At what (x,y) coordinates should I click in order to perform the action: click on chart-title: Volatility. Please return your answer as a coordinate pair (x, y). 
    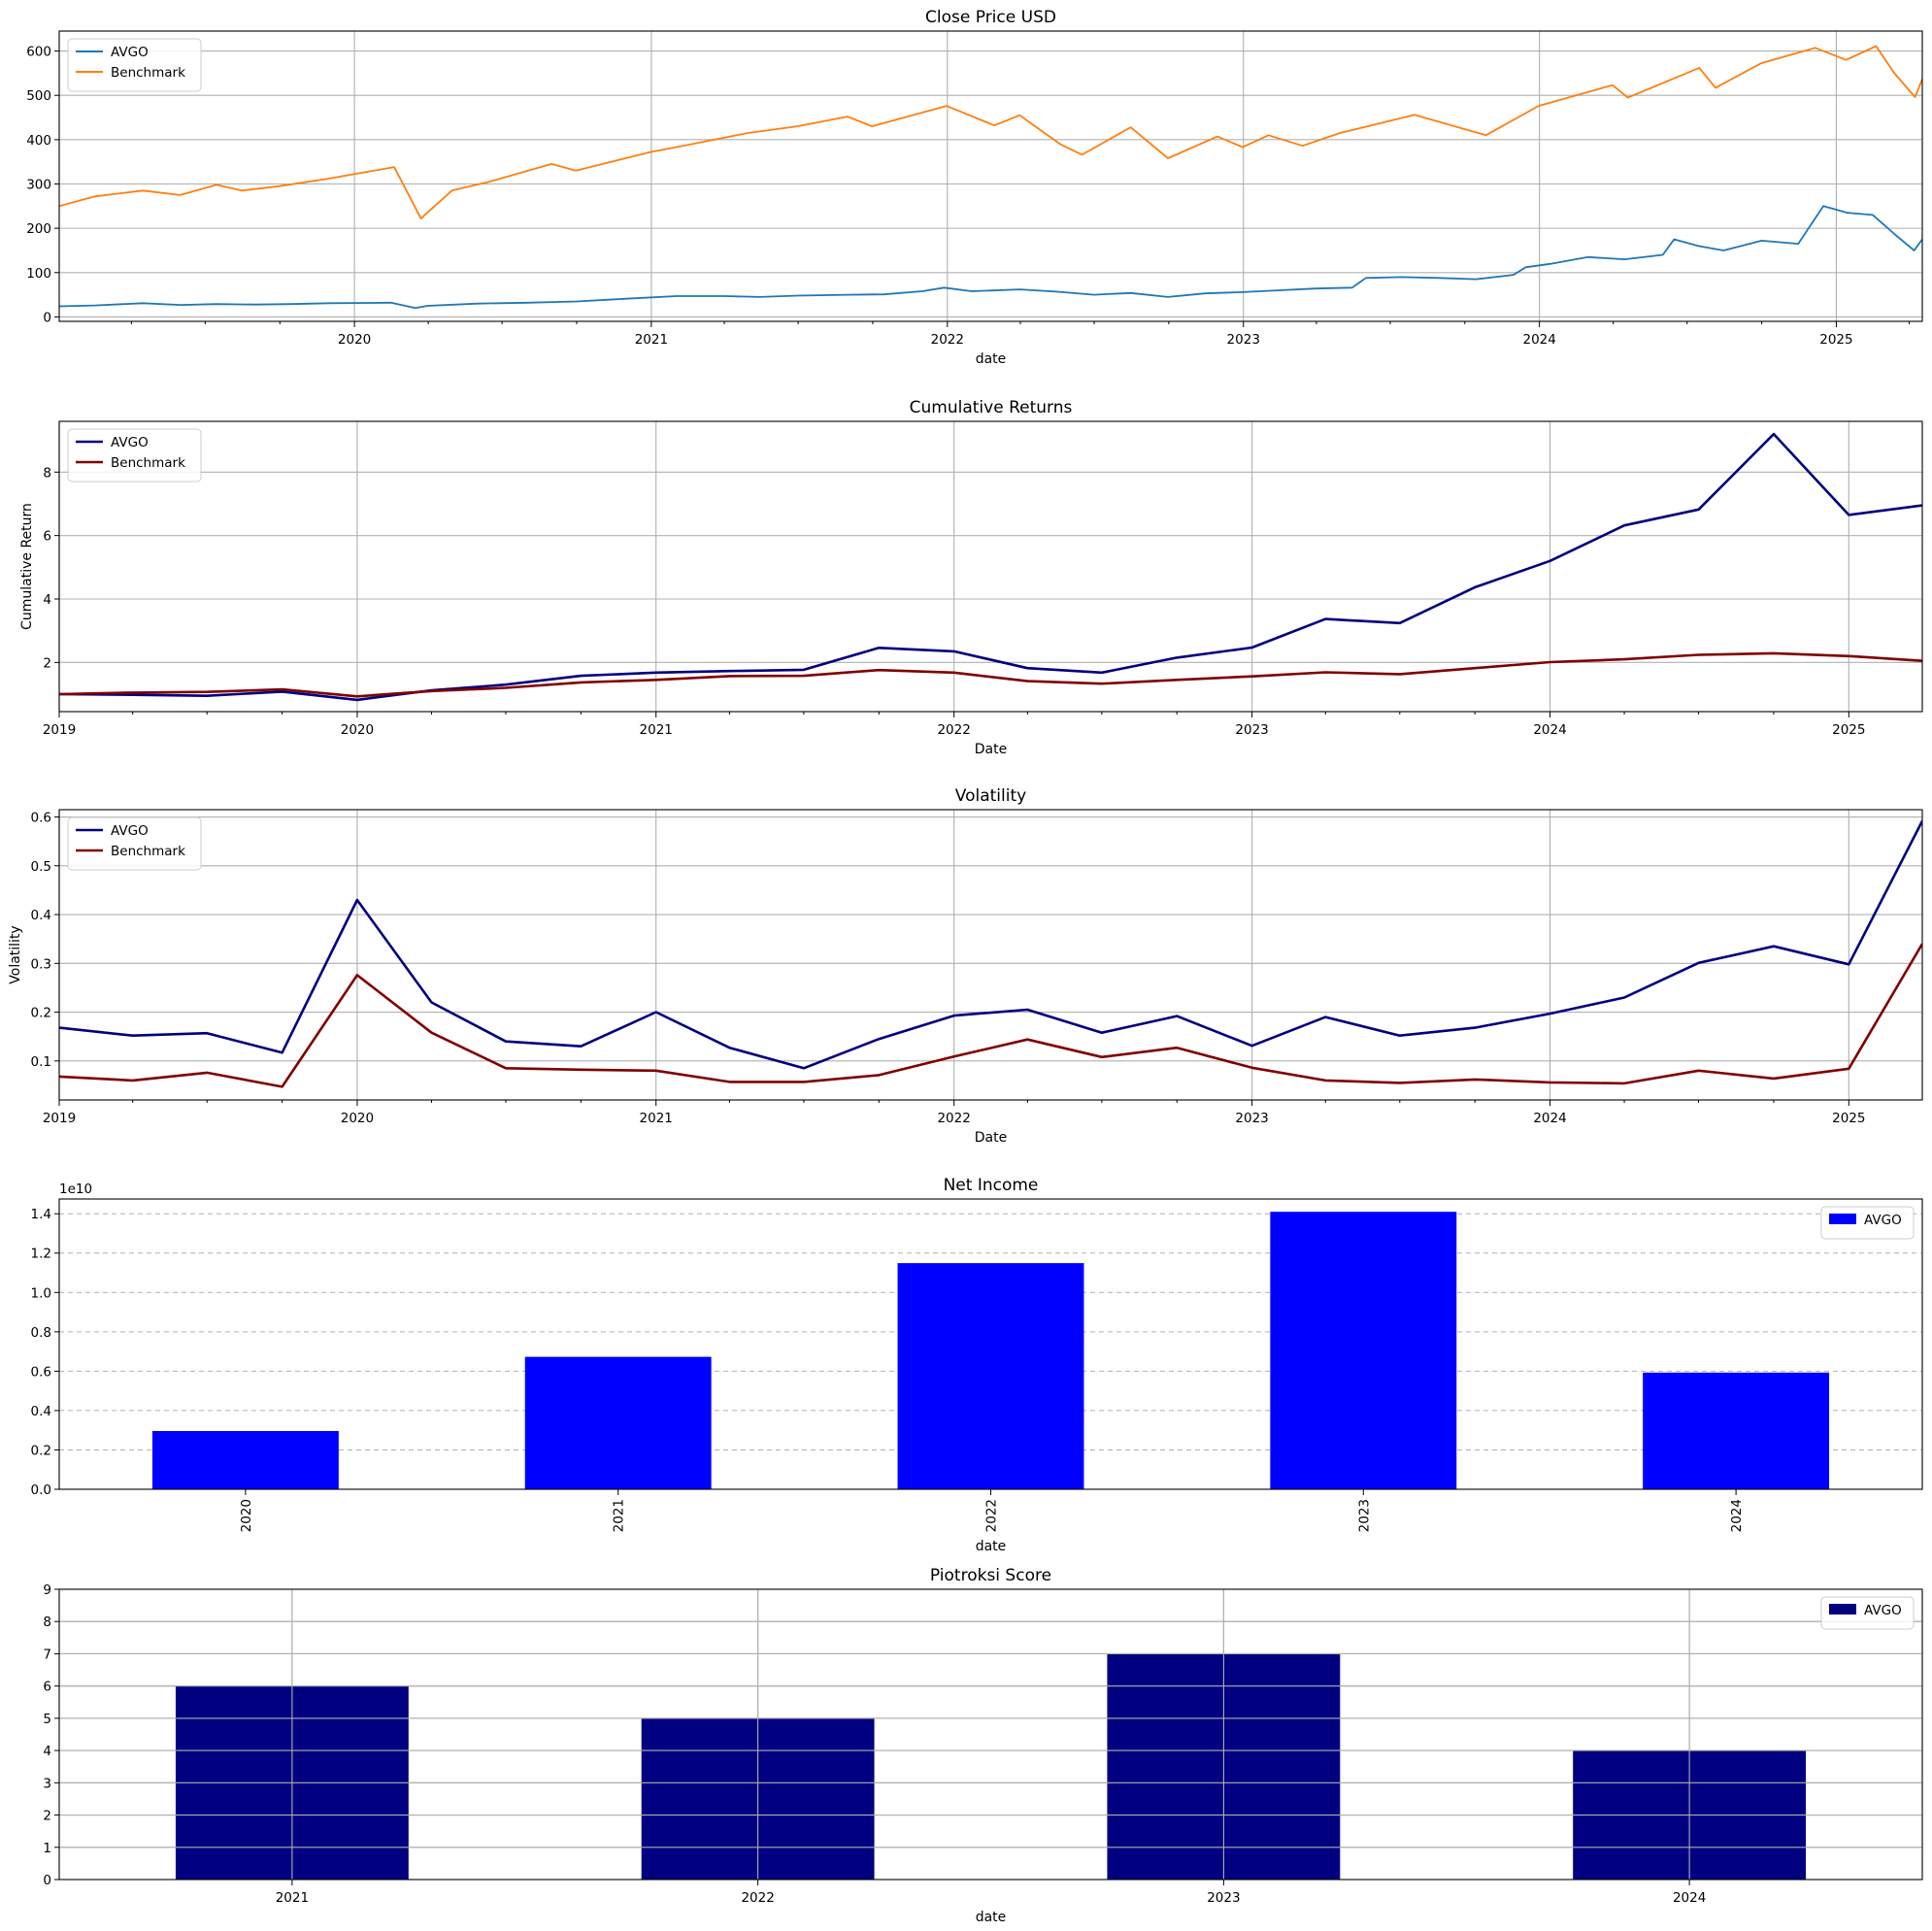
    Looking at the image, I should click on (991, 796).